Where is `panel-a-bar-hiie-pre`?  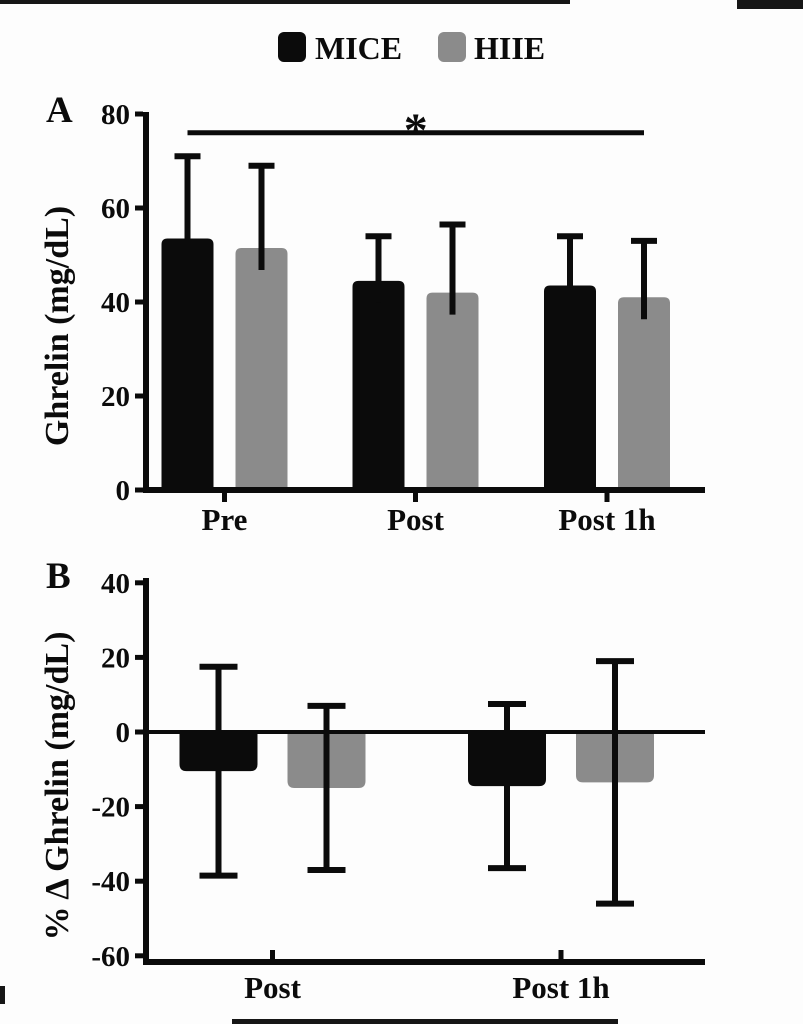
panel-a-bar-hiie-pre is located at coordinates (261, 369).